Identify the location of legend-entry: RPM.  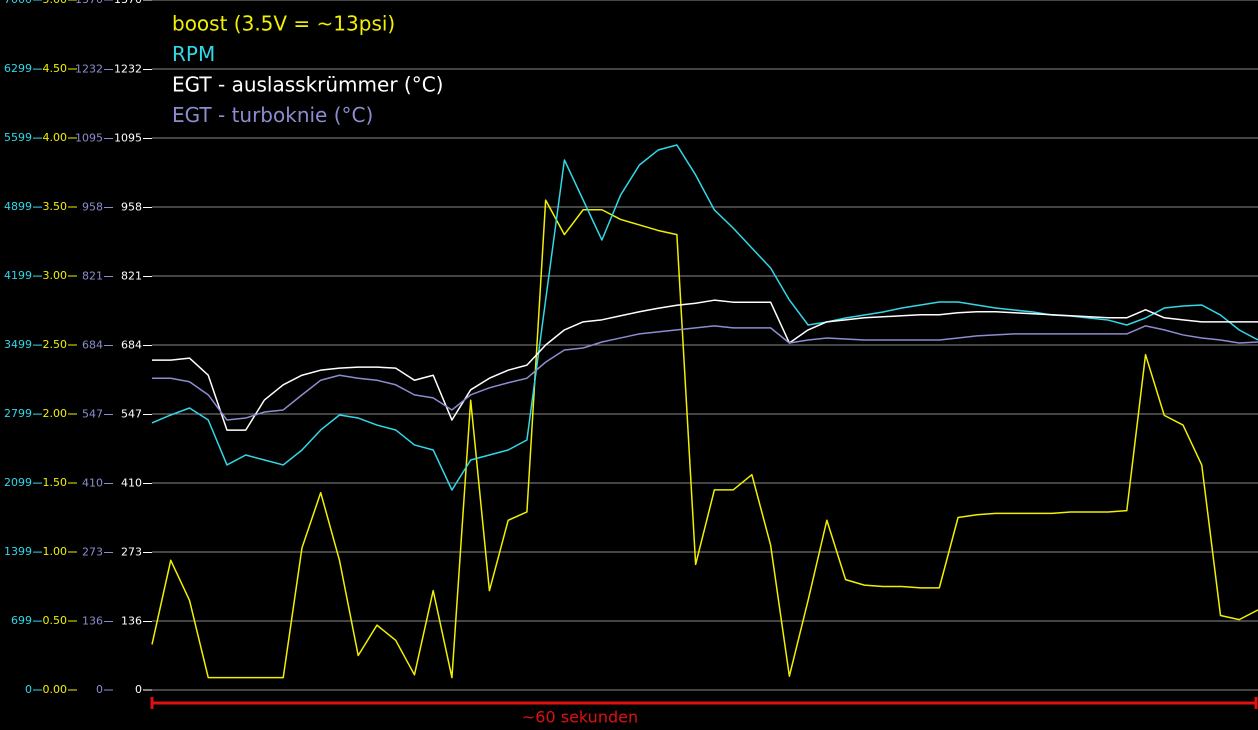
(193, 54).